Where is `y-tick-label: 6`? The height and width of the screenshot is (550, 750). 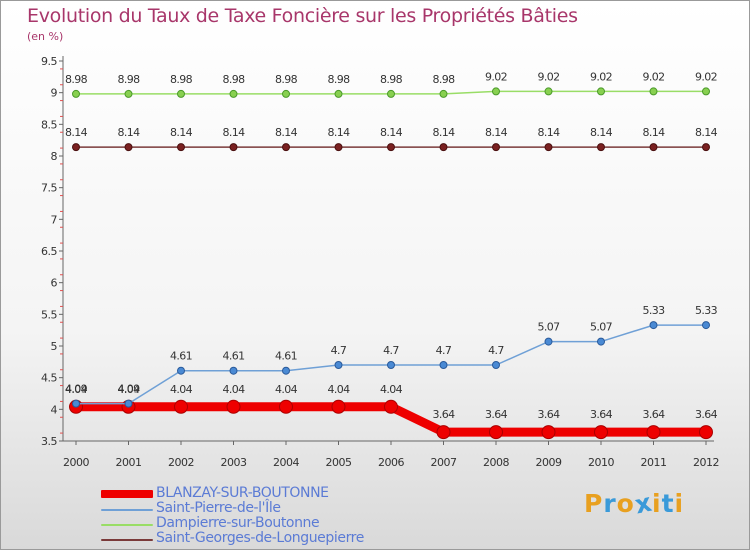 y-tick-label: 6 is located at coordinates (54, 283).